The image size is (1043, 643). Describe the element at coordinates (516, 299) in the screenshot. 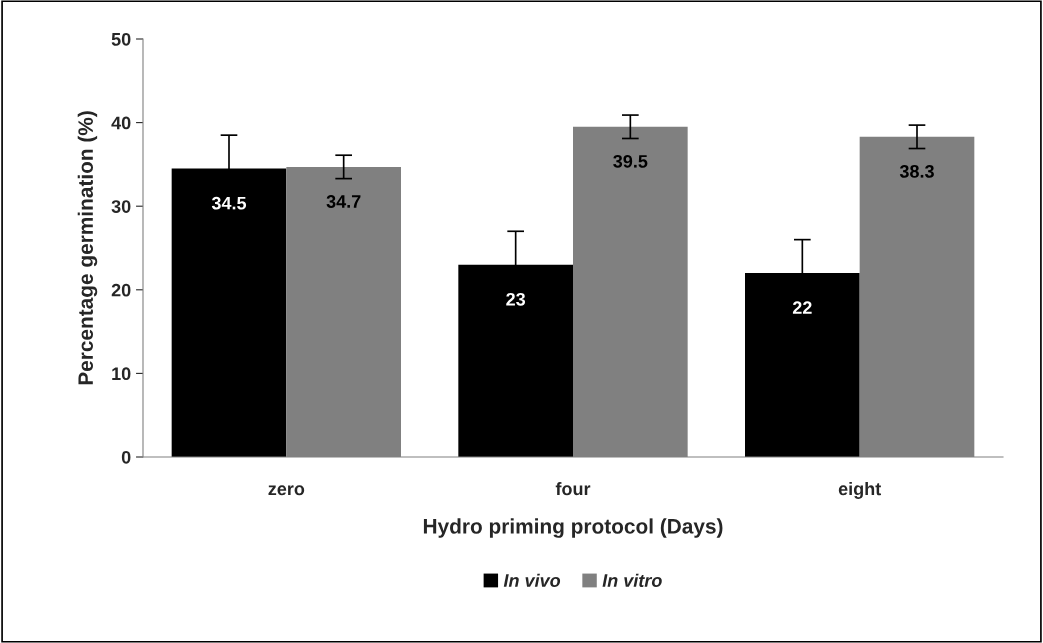

I see `data-label: 23` at that location.